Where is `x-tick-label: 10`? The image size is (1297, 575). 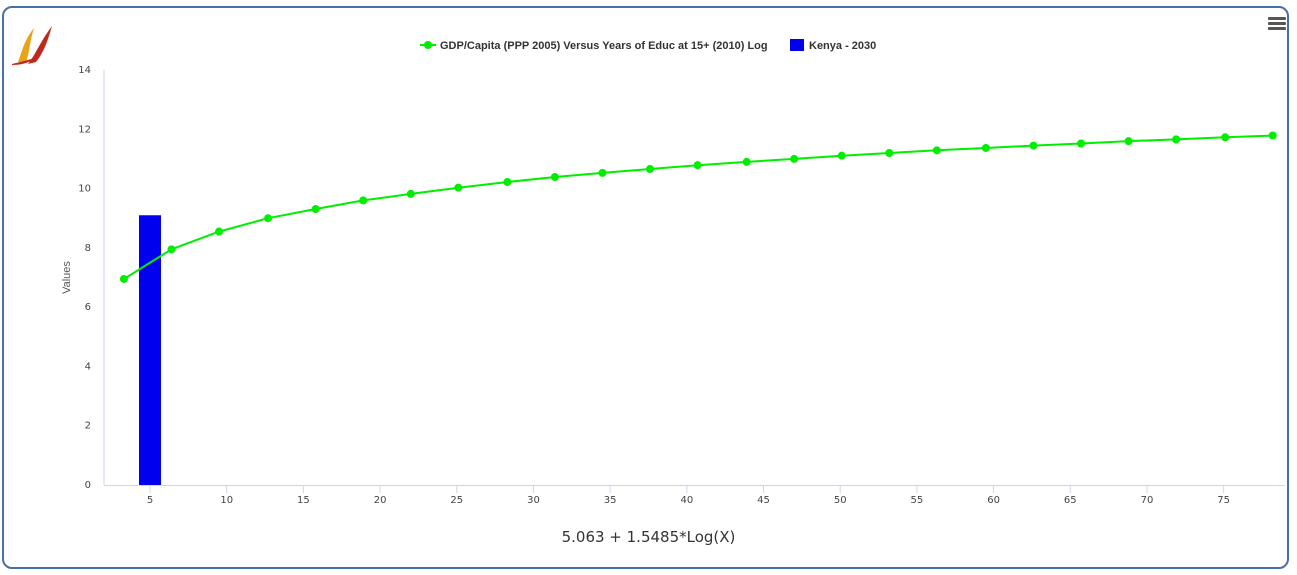
x-tick-label: 10 is located at coordinates (226, 500).